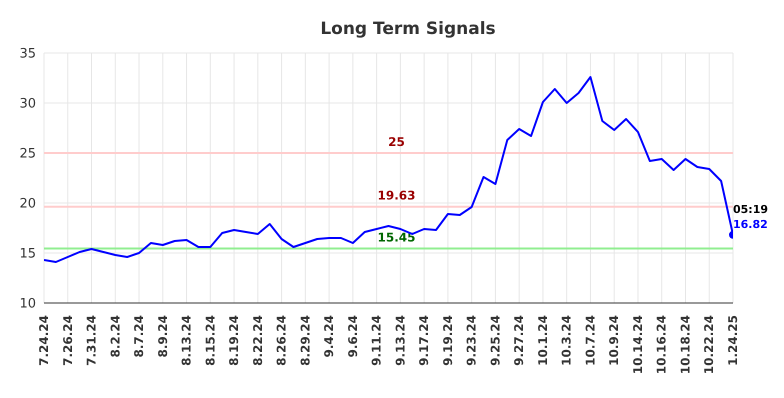 The width and height of the screenshot is (784, 398). What do you see at coordinates (397, 195) in the screenshot?
I see `ref-line-label: 19.63` at bounding box center [397, 195].